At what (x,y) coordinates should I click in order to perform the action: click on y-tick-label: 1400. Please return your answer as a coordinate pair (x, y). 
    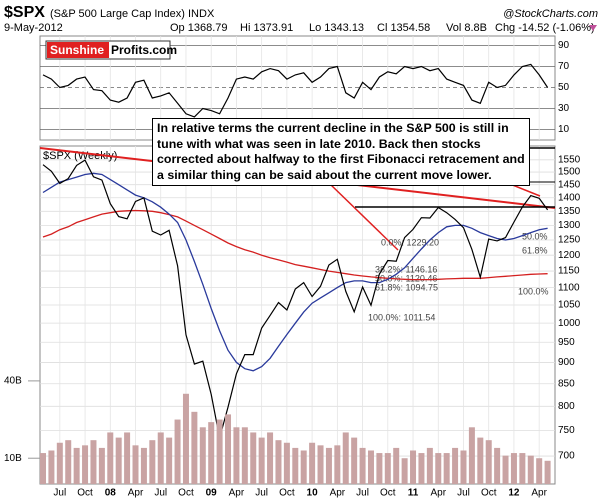
    Looking at the image, I should click on (569, 197).